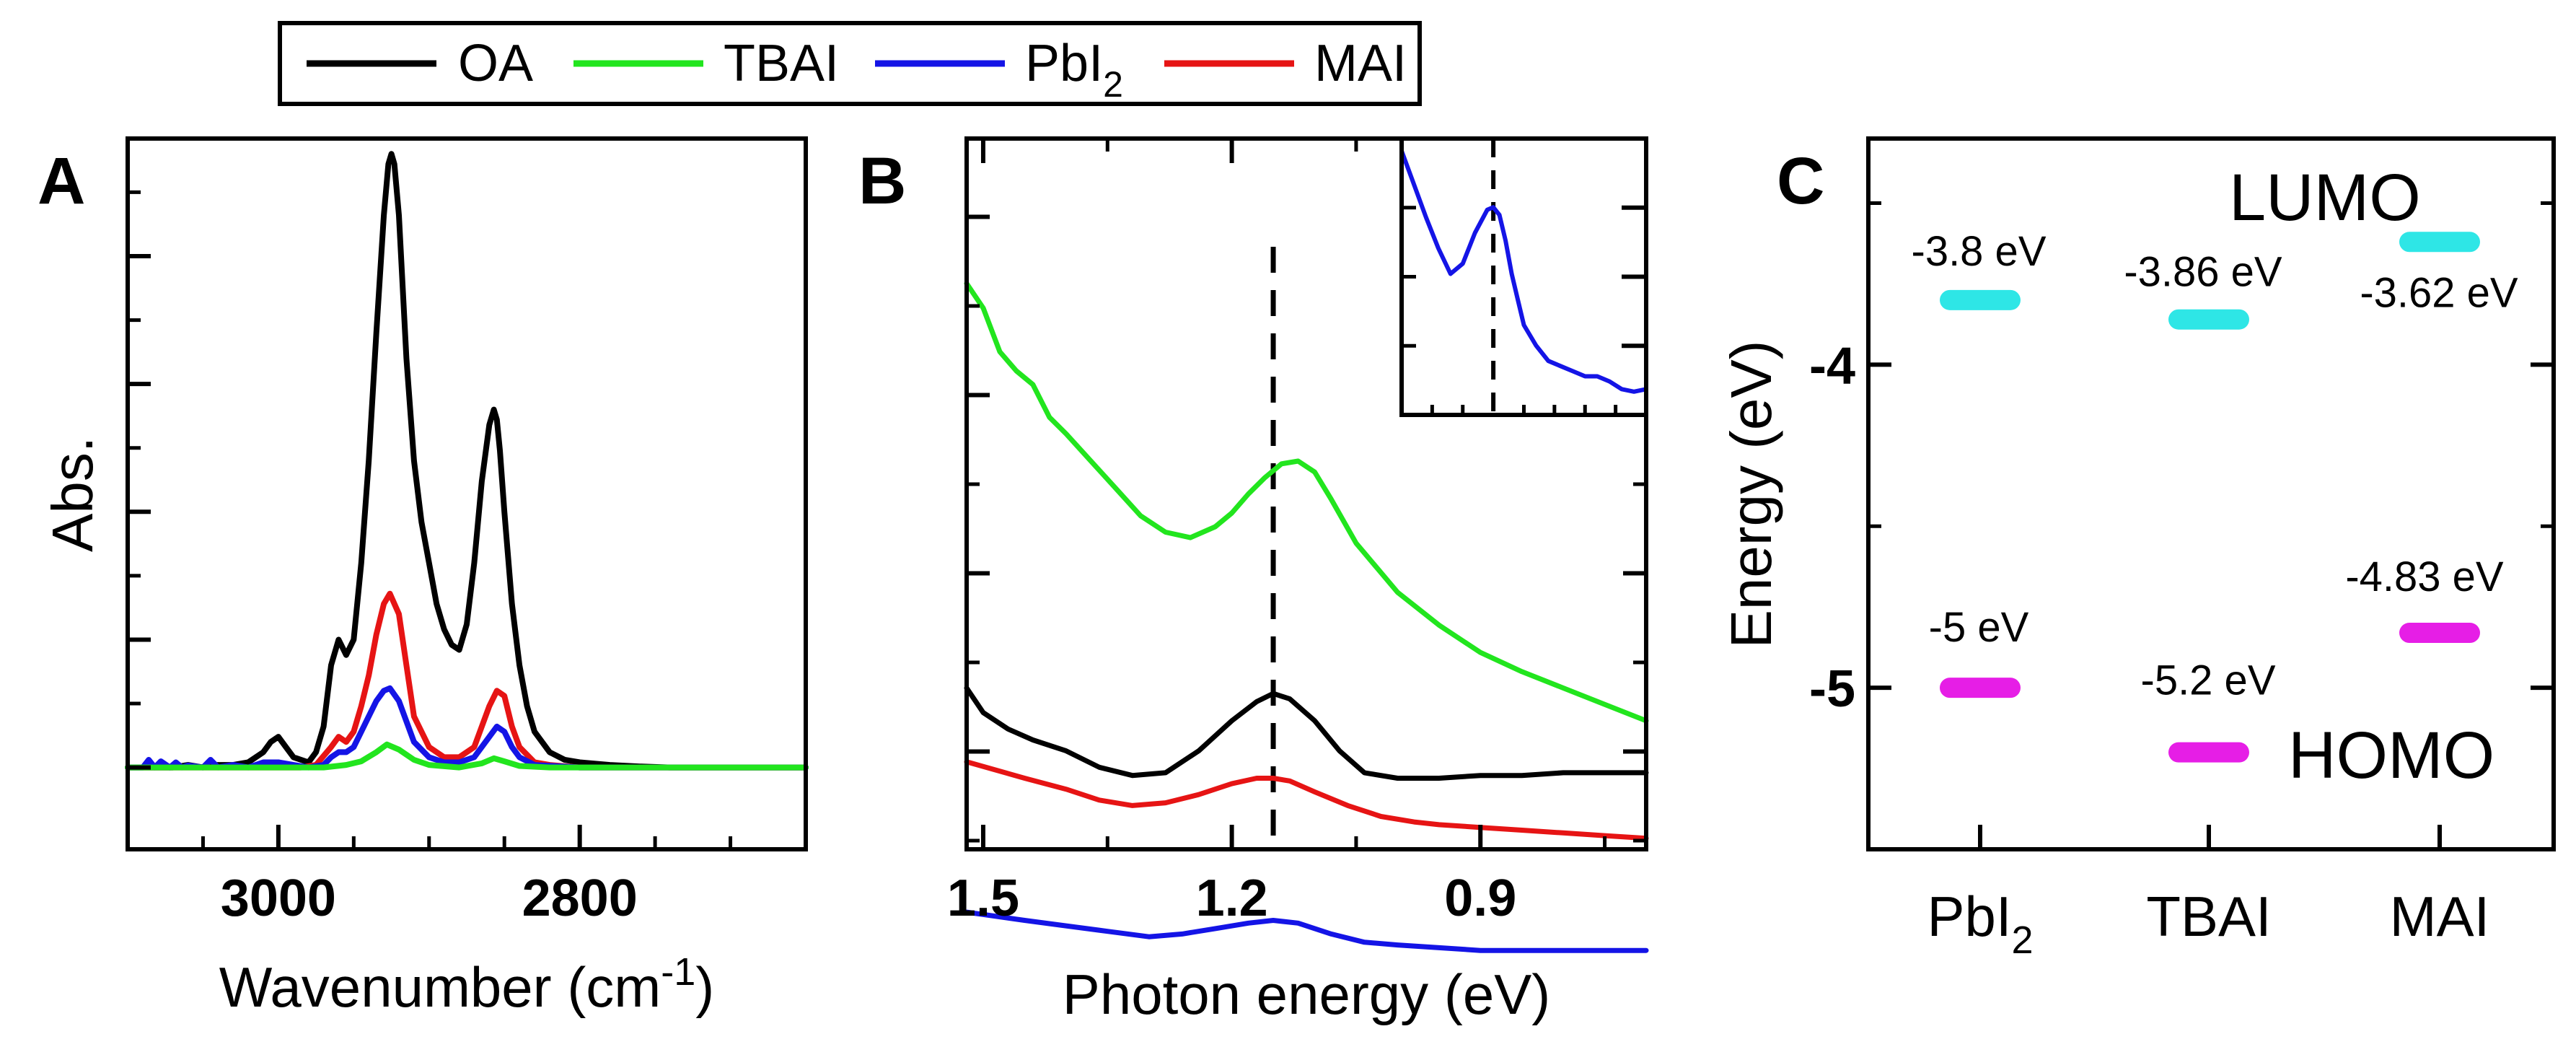 This screenshot has width=2576, height=1047. I want to click on inset-series, so click(1523, 271).